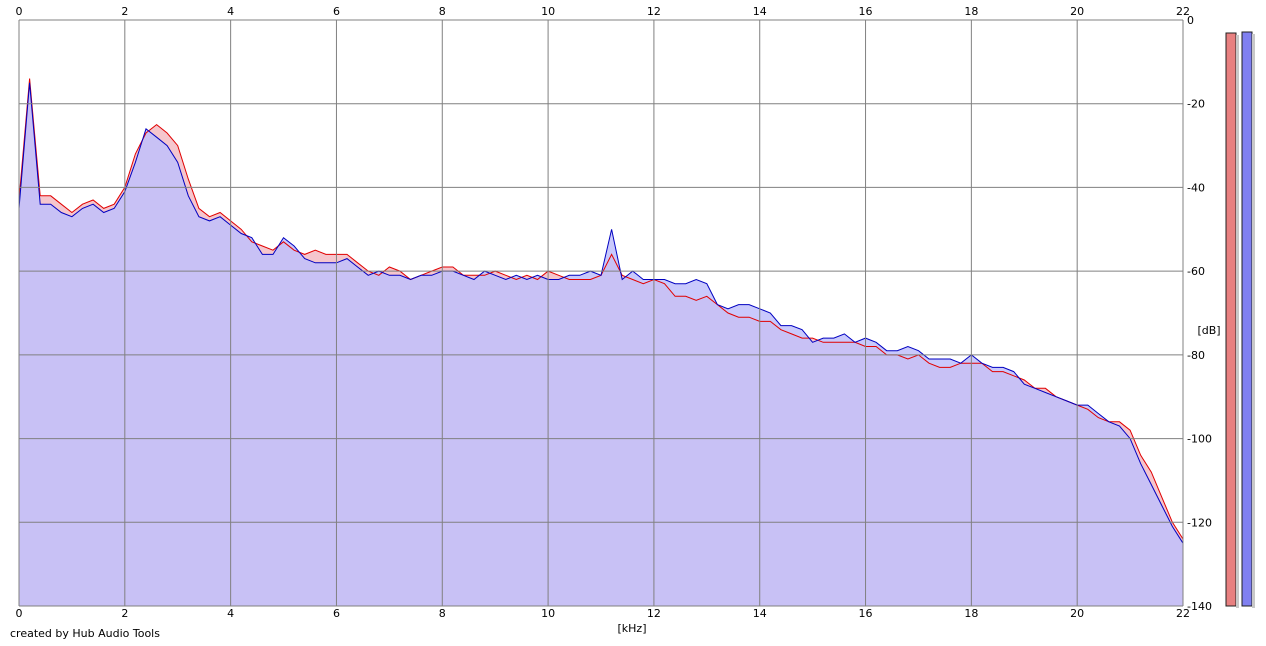  I want to click on x-tick-label-bottom: 0, so click(19, 613).